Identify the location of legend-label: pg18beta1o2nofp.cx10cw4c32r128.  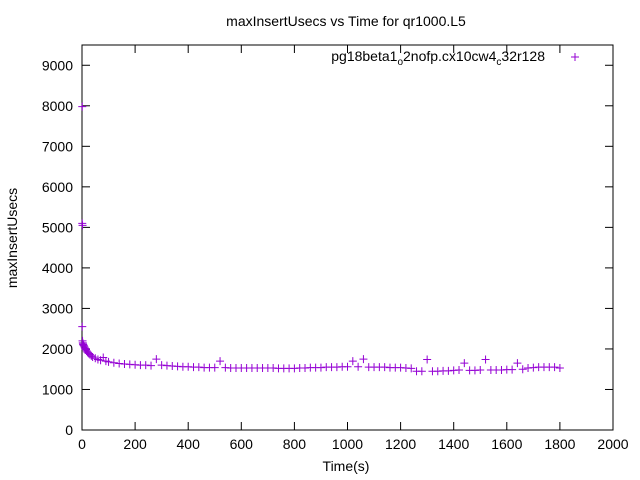
(438, 58).